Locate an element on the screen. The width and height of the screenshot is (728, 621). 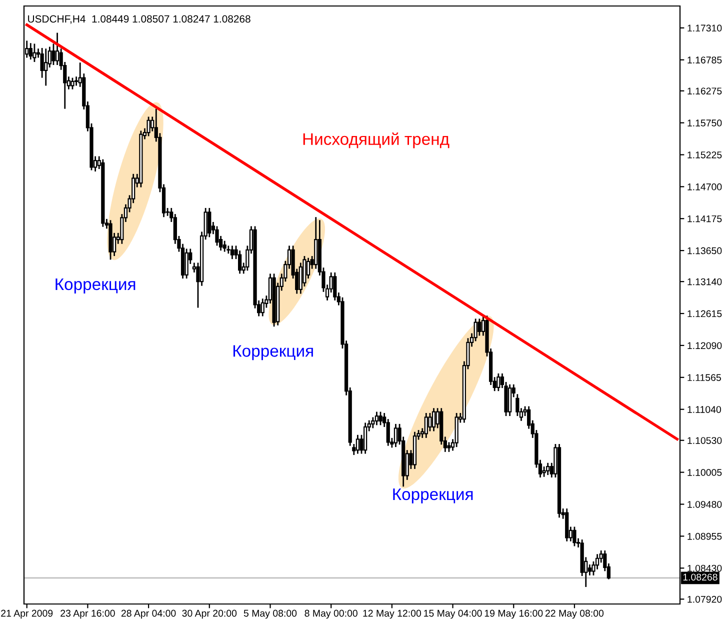
x-tick-label: 12 May 12:00 is located at coordinates (392, 614).